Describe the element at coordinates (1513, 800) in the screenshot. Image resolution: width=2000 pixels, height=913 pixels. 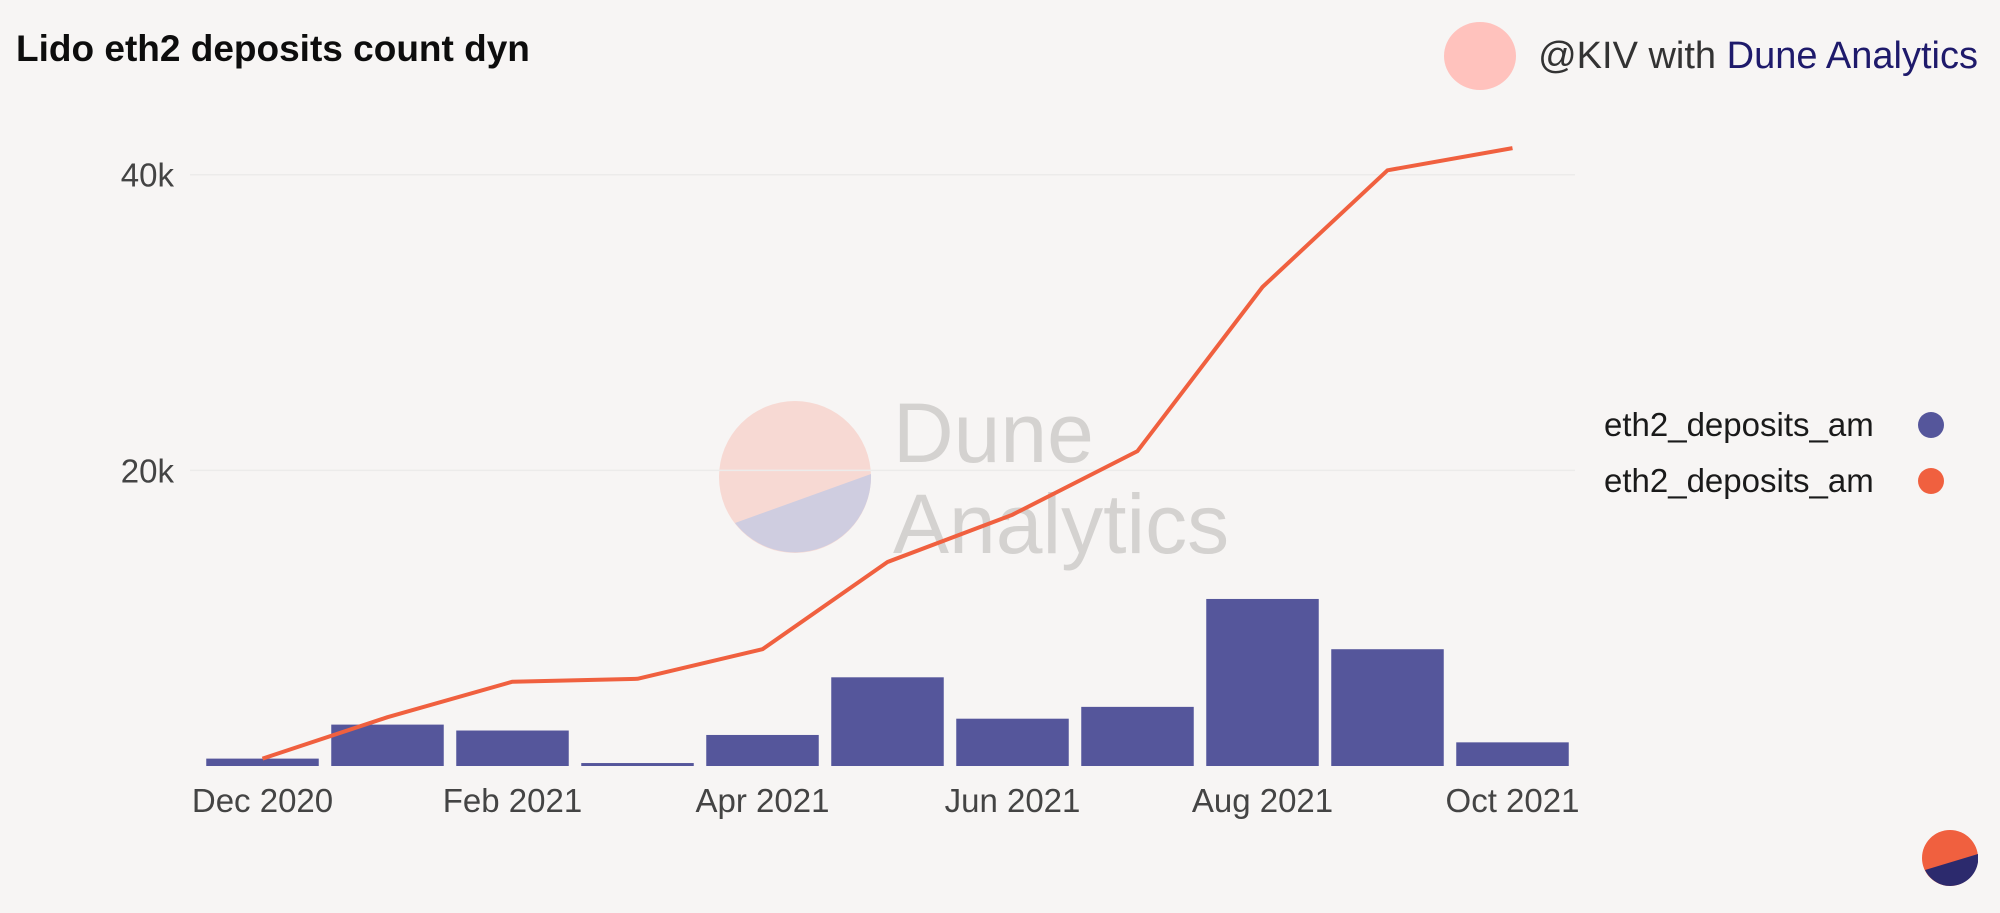
I see `x-tick-label: Oct 2021` at that location.